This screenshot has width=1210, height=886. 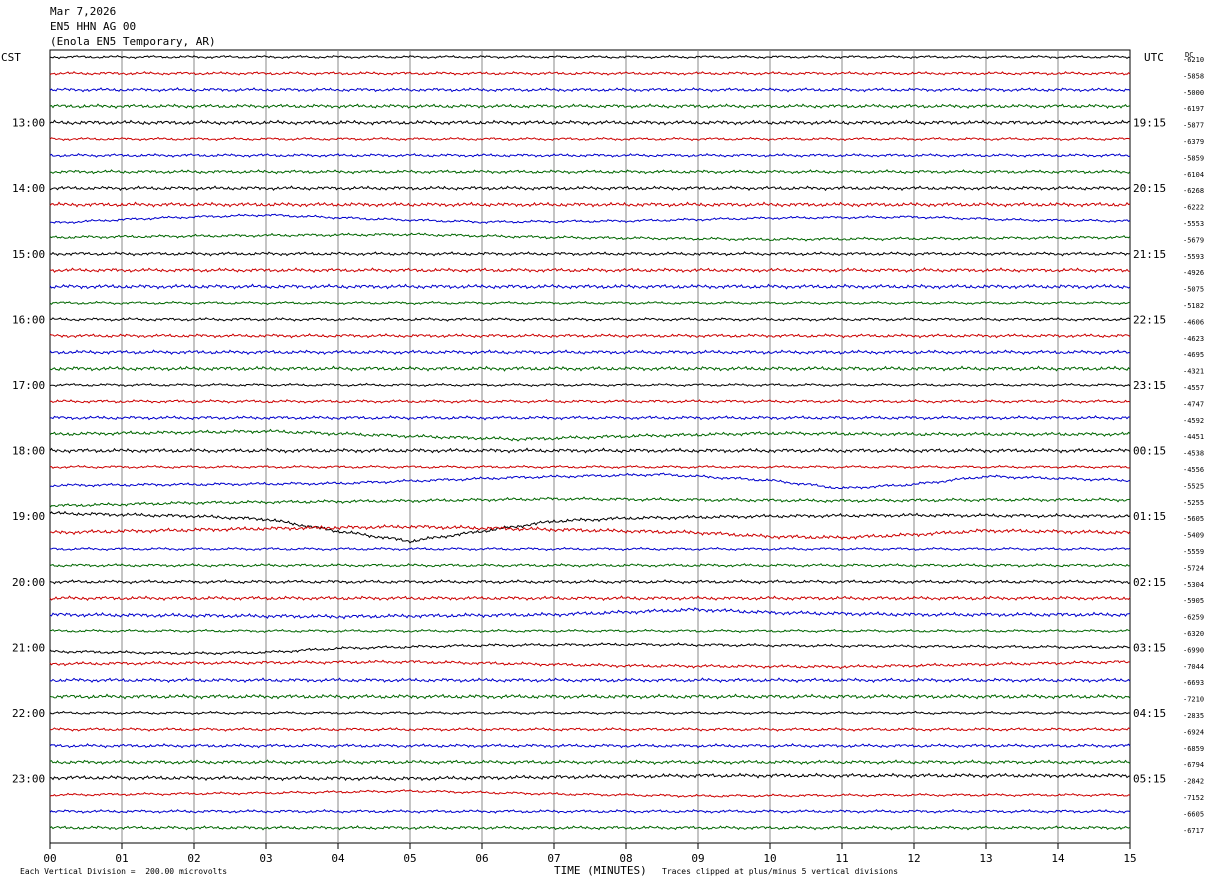 What do you see at coordinates (1189, 55) in the screenshot?
I see `dc-header-label: DC` at bounding box center [1189, 55].